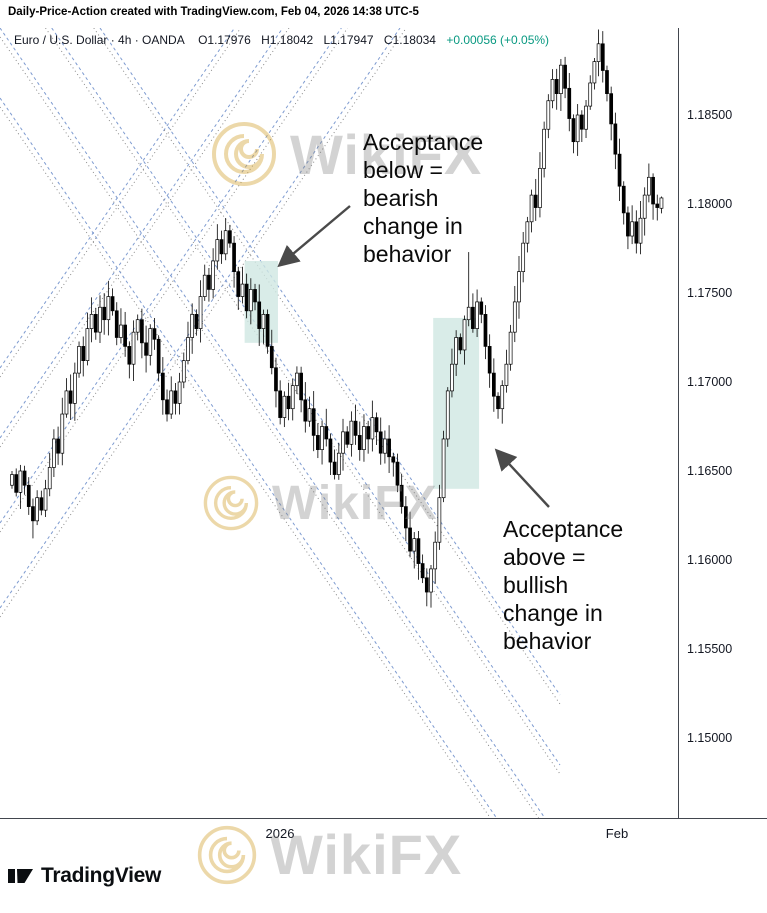 This screenshot has width=767, height=913. I want to click on time-label-year: 2026, so click(280, 833).